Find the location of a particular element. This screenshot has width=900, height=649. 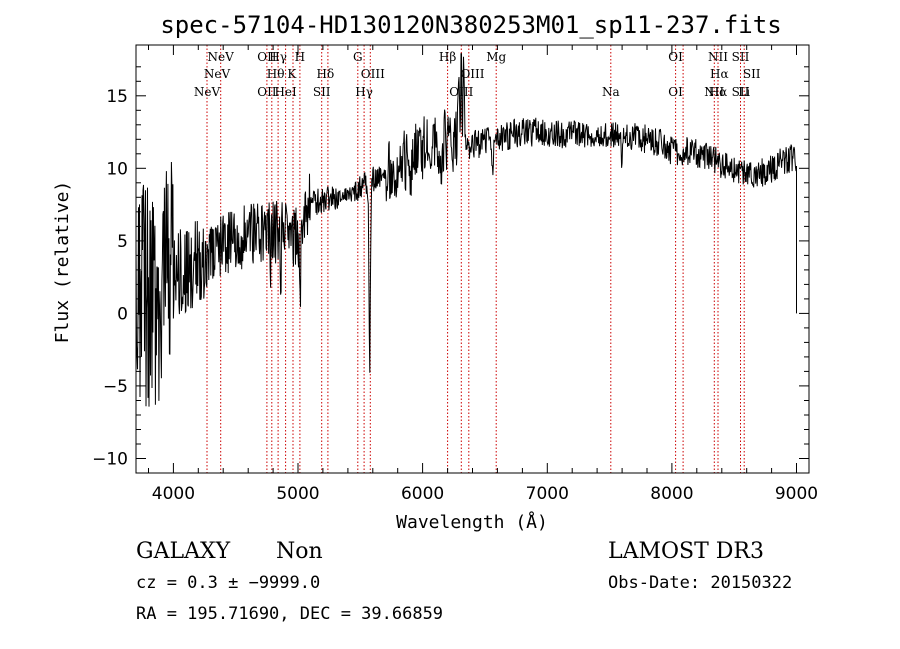

line-label-top: G is located at coordinates (358, 57).